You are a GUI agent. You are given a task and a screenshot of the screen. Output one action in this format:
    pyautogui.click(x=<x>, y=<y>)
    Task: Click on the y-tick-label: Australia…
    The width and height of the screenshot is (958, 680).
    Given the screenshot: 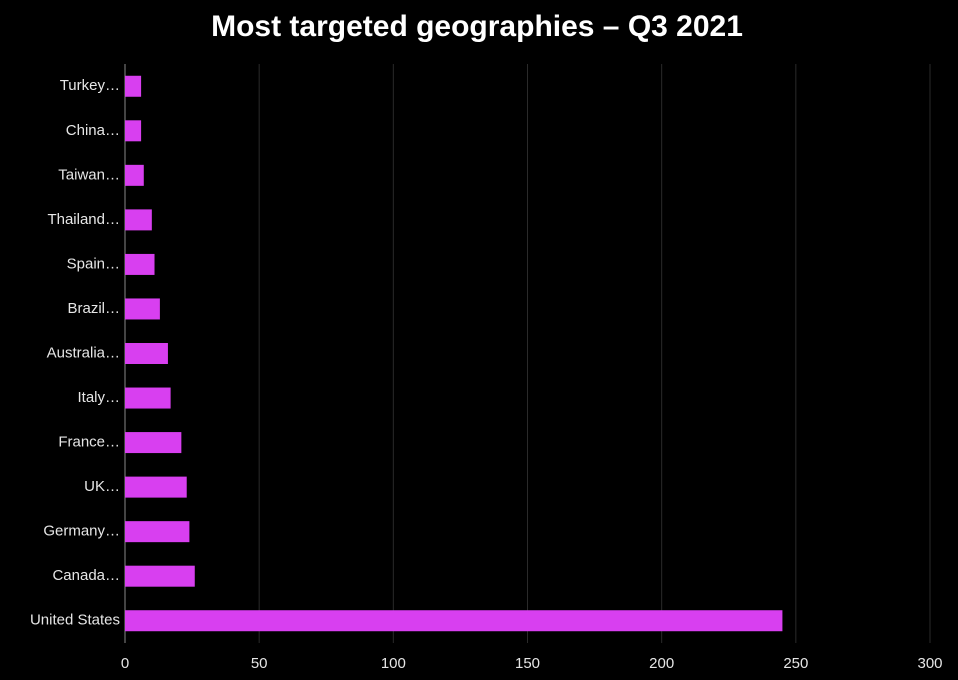 What is the action you would take?
    pyautogui.click(x=83, y=352)
    